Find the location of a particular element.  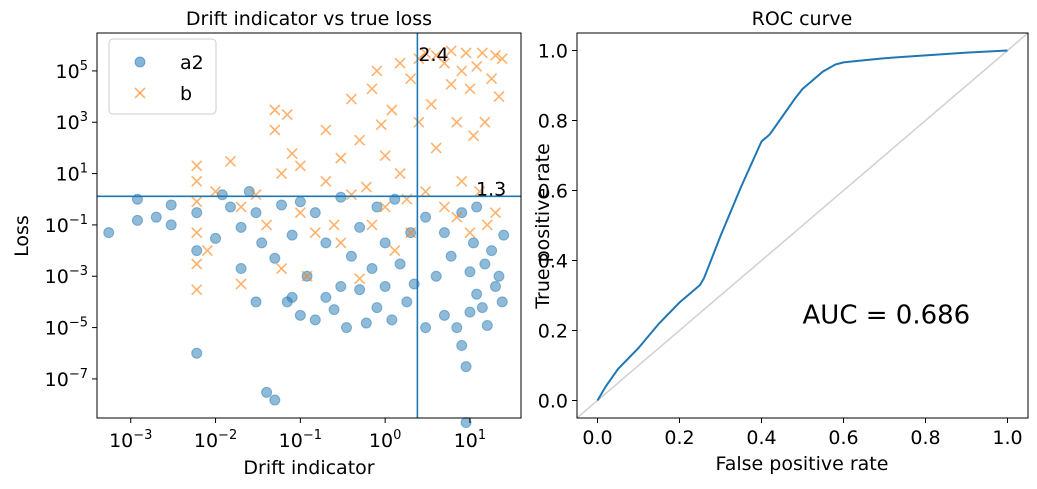

scatter-y-axis-label: Loss is located at coordinates (22, 236).